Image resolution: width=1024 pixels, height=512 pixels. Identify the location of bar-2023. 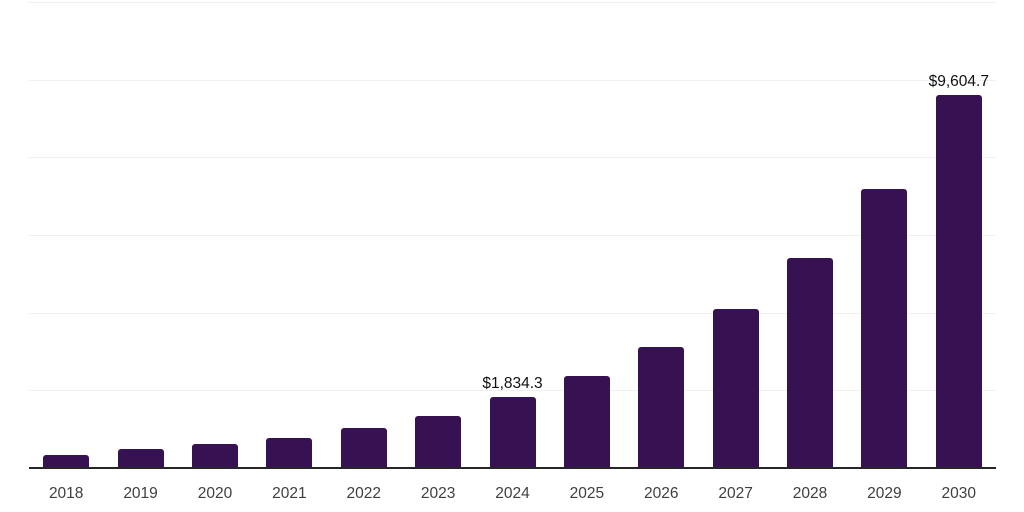
(438, 441).